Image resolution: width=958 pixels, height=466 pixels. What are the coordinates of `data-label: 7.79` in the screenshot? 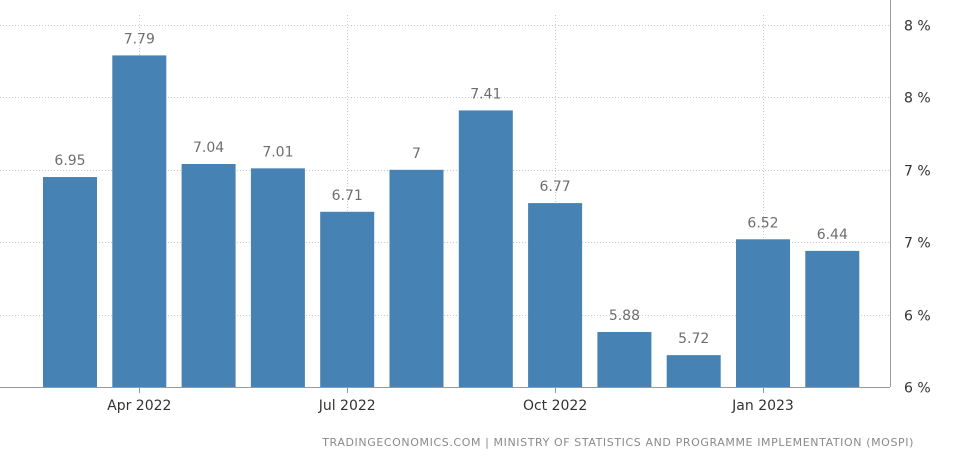 It's located at (139, 39).